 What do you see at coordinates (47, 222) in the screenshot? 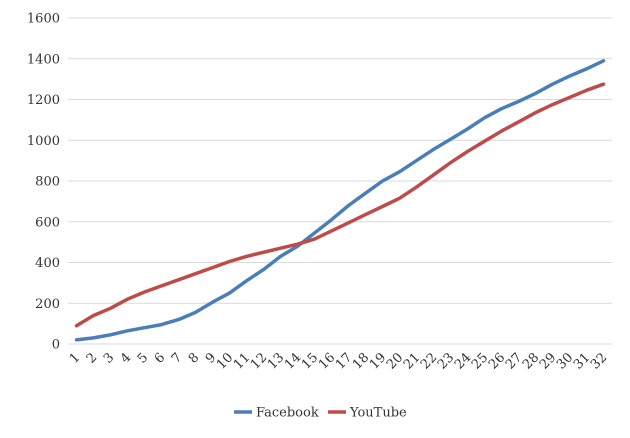
I see `y-tick-label: 600` at bounding box center [47, 222].